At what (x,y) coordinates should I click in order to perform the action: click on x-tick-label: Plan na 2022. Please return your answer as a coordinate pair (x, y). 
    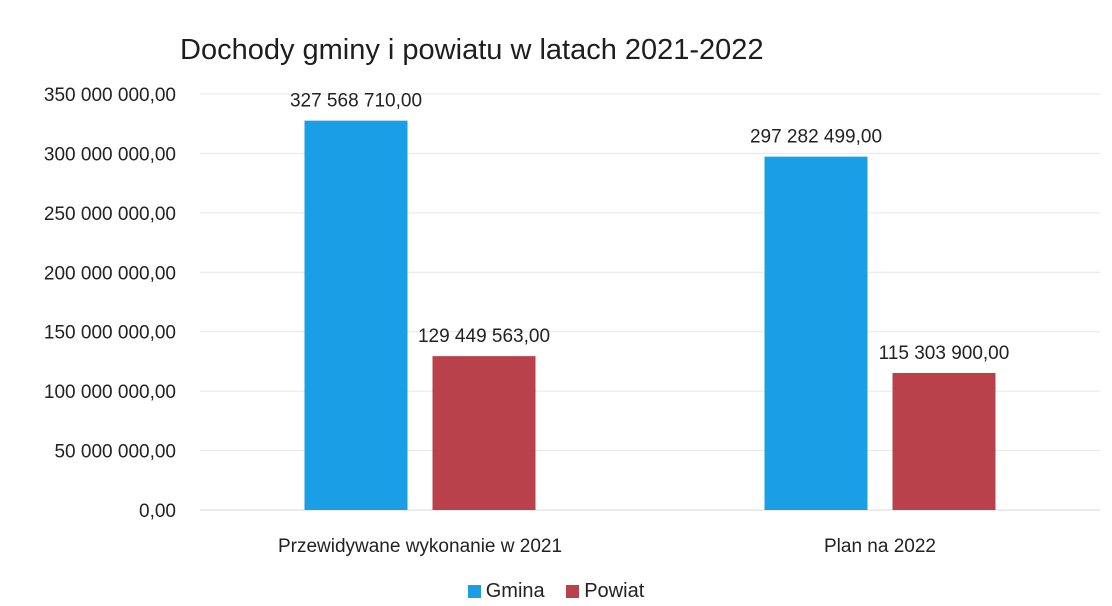
    Looking at the image, I should click on (880, 546).